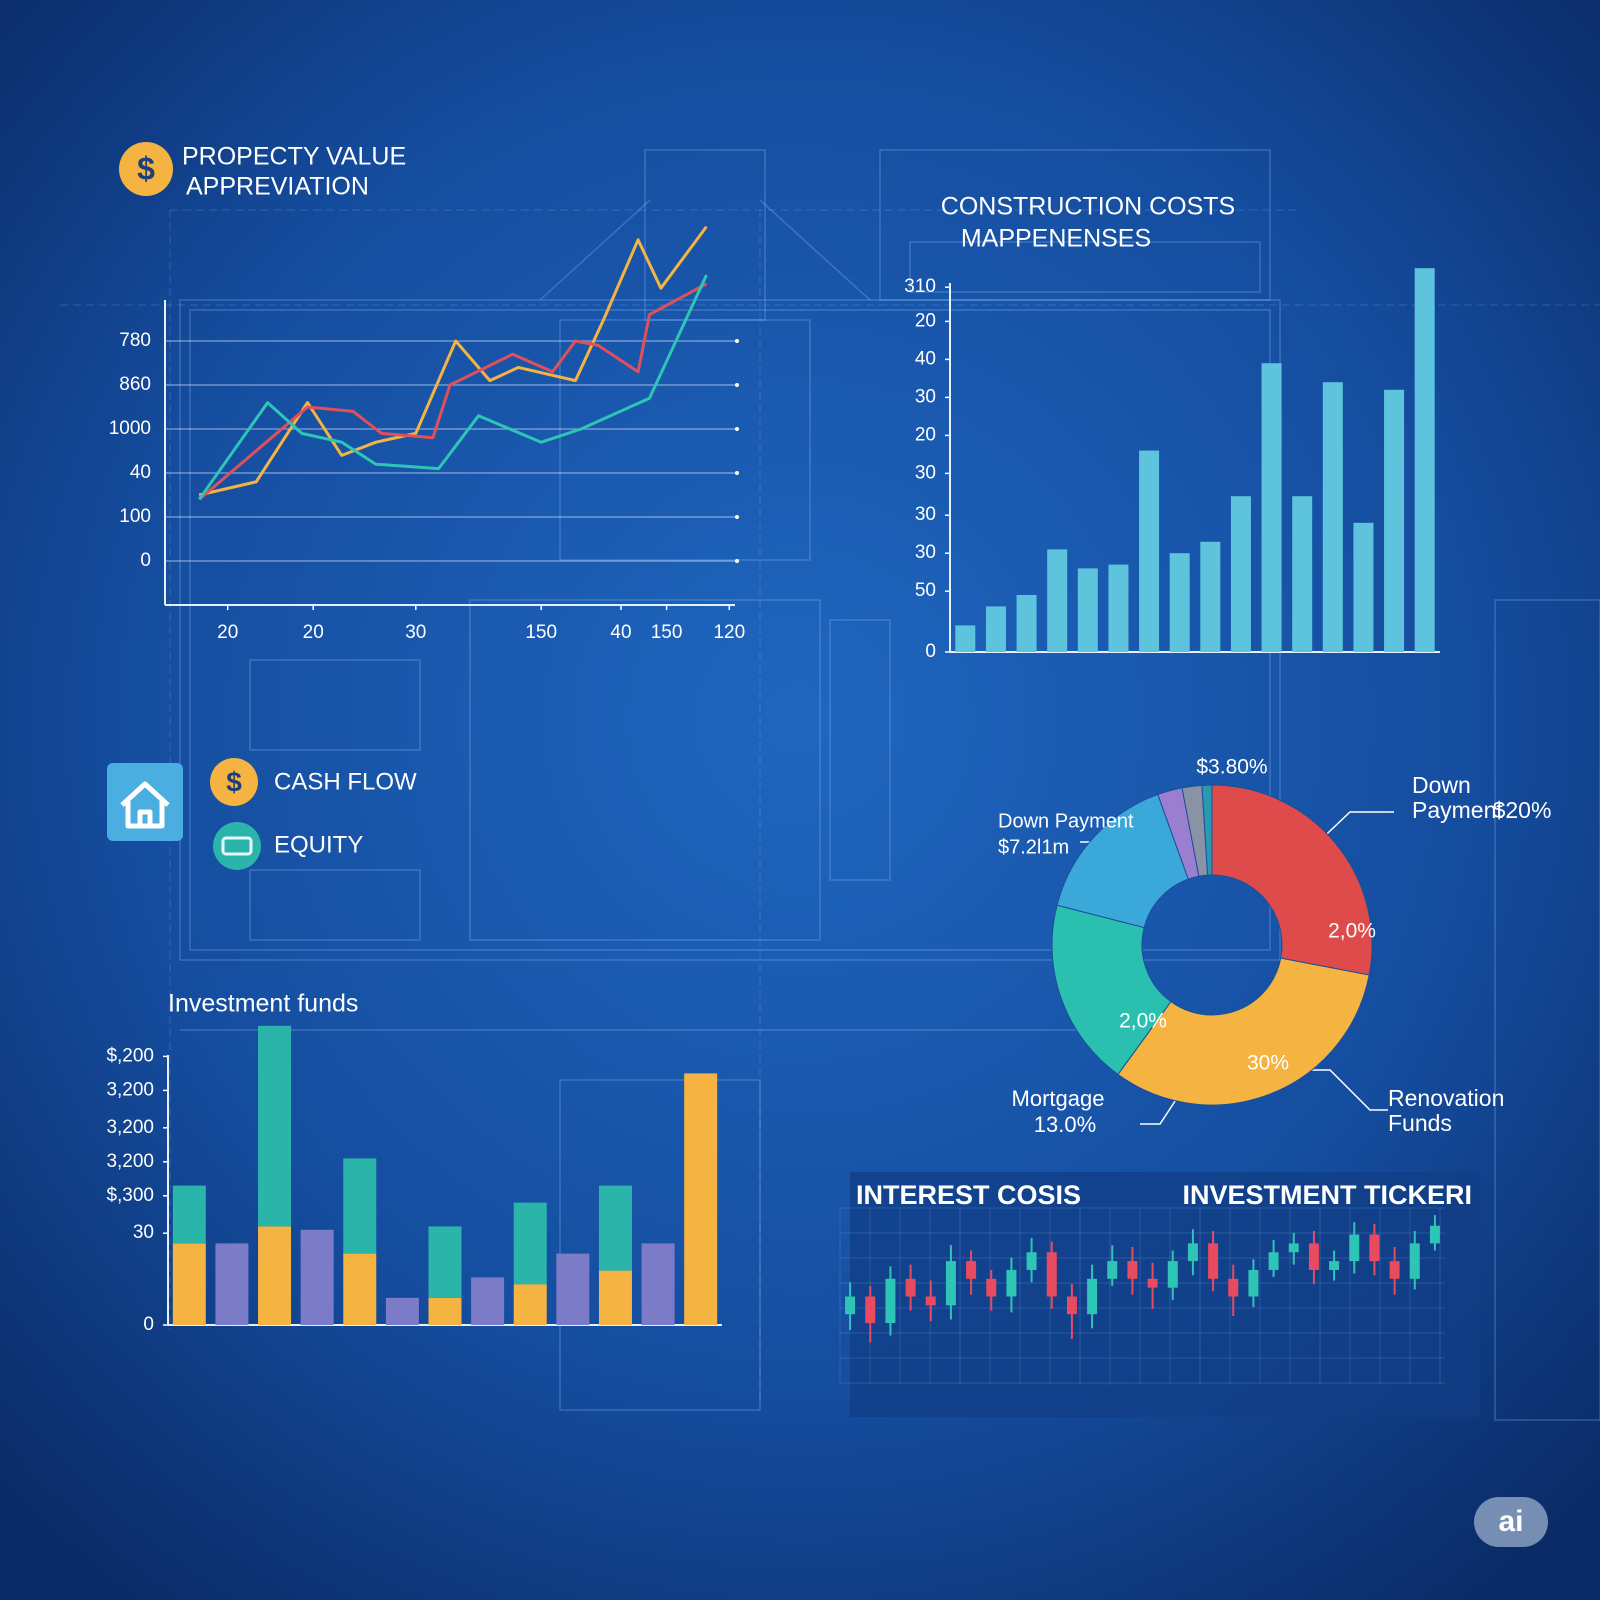 This screenshot has height=1600, width=1600. I want to click on ai-badge, so click(1511, 1522).